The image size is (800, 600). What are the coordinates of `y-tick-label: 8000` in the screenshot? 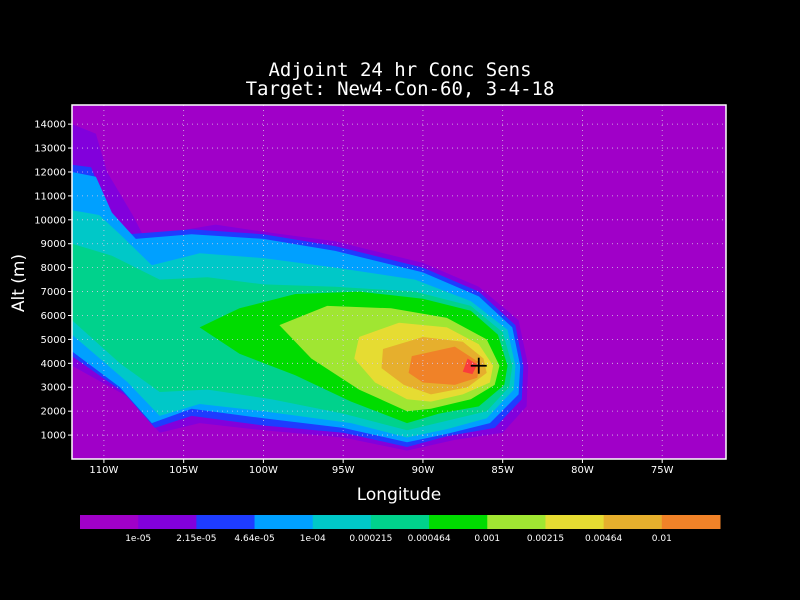 It's located at (53, 268).